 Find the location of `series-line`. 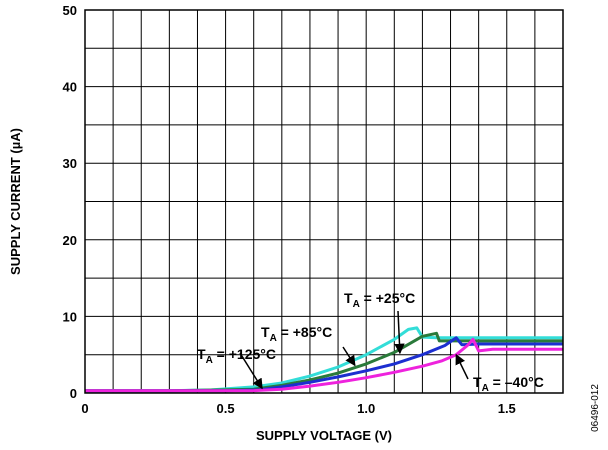

series-line is located at coordinates (324, 365).